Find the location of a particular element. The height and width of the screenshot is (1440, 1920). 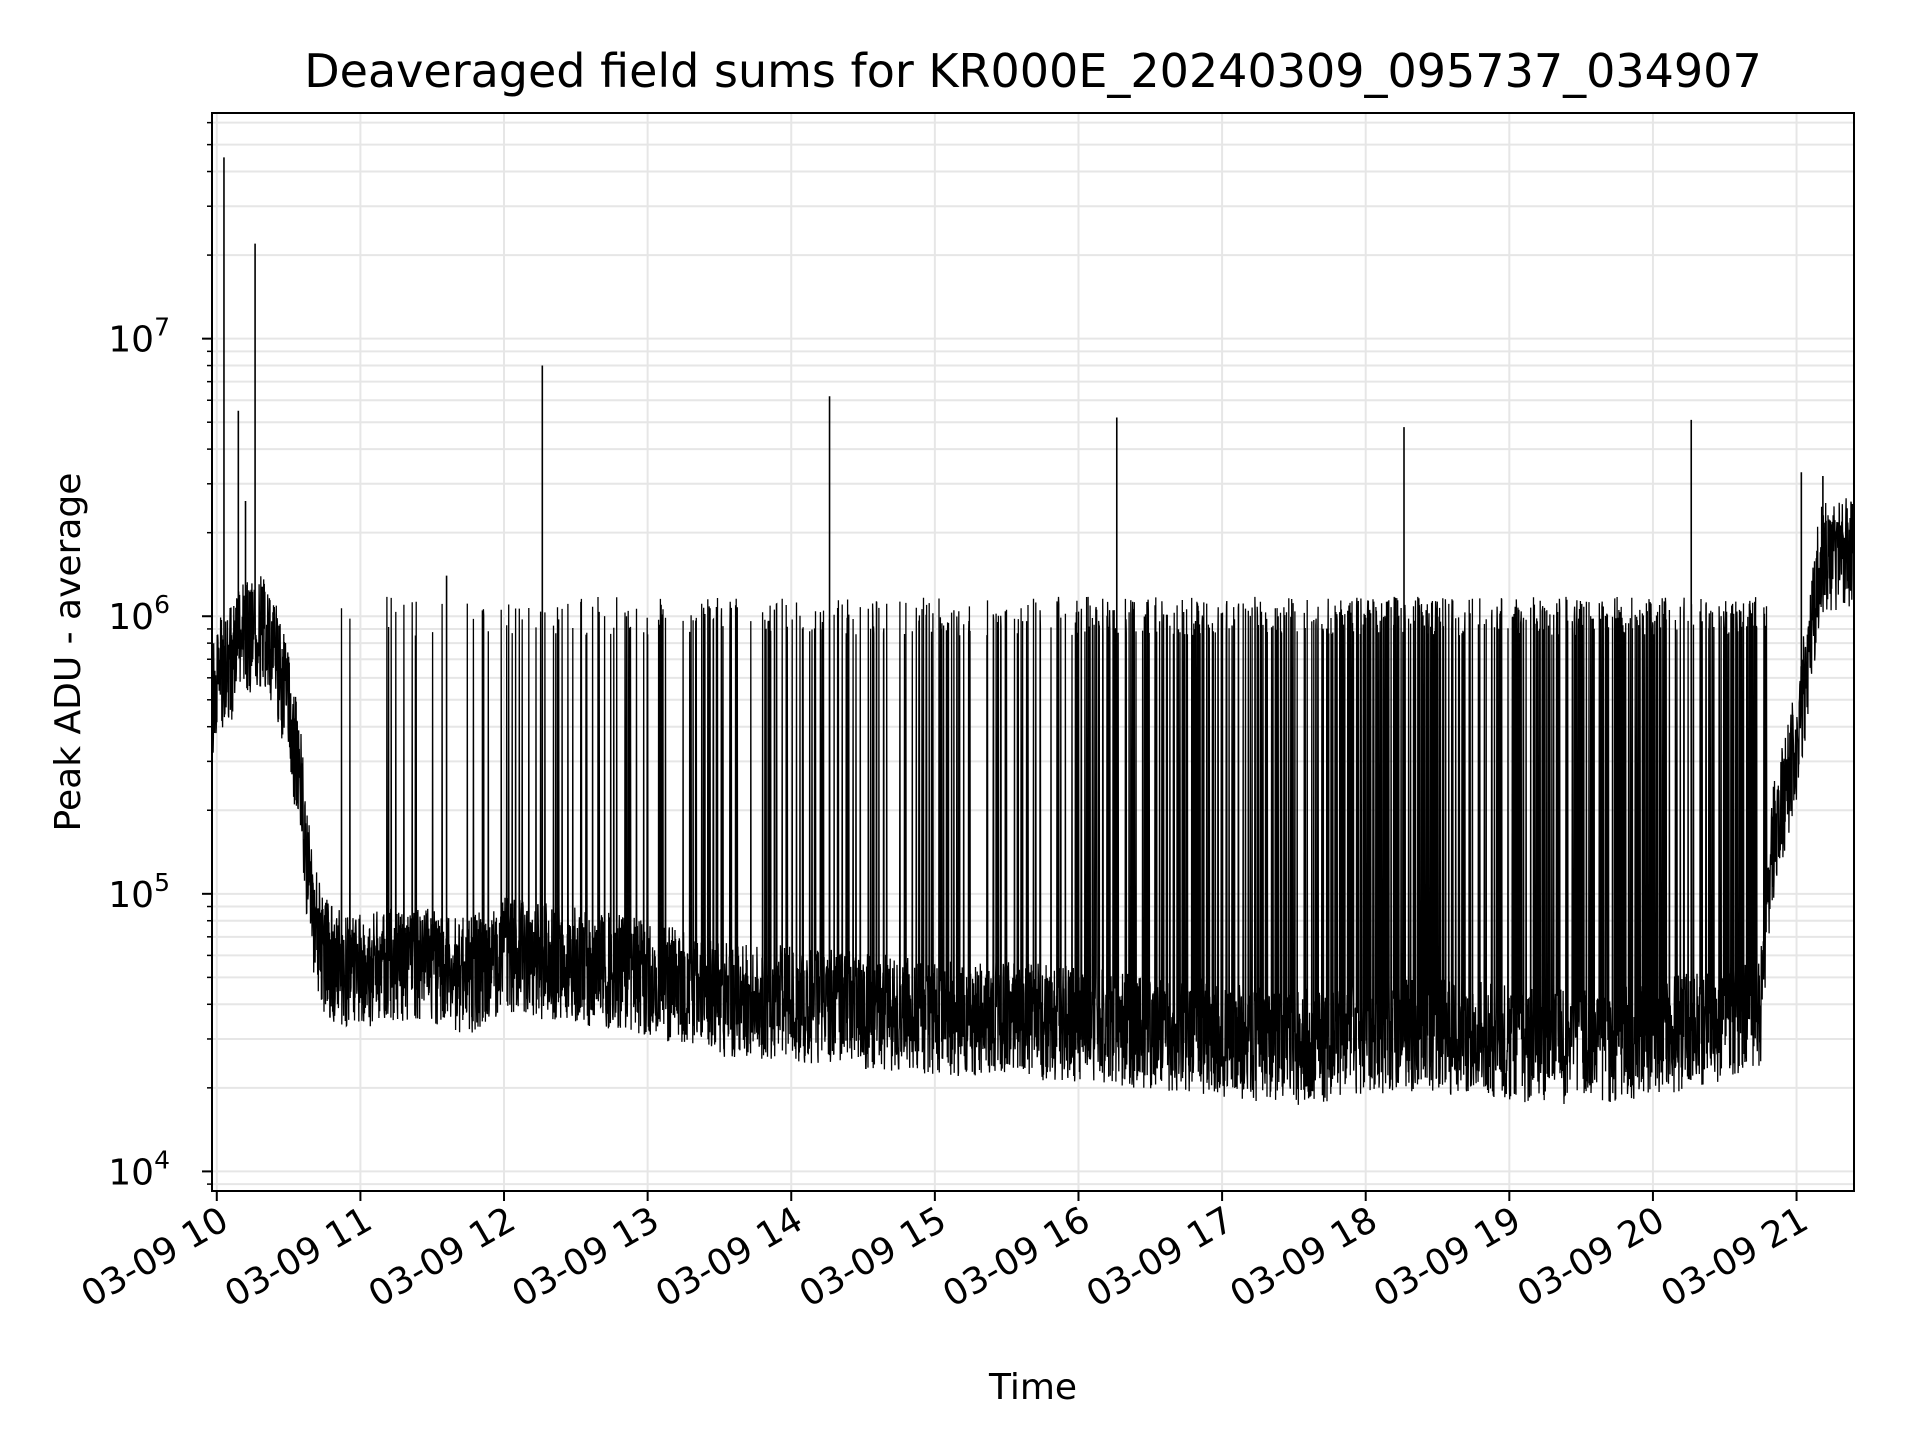

y-tick-exponent: 6 is located at coordinates (162, 604).